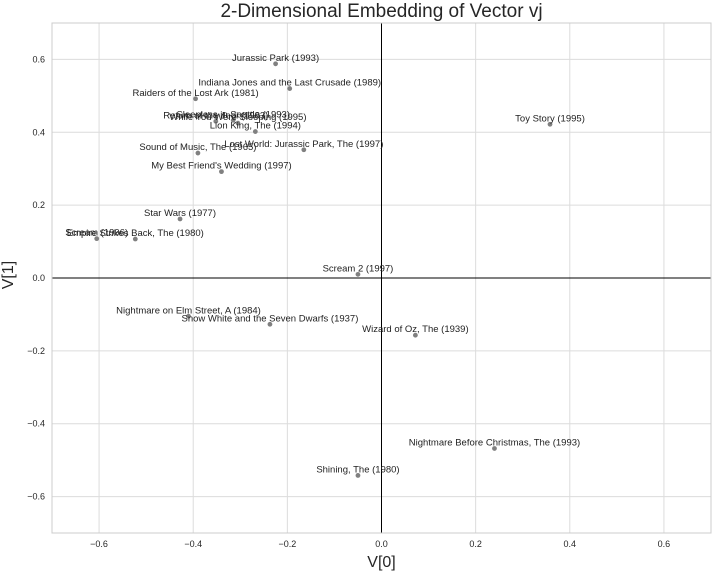 This screenshot has height=578, width=714. Describe the element at coordinates (180, 213) in the screenshot. I see `point-label: Star Wars (1977)` at that location.